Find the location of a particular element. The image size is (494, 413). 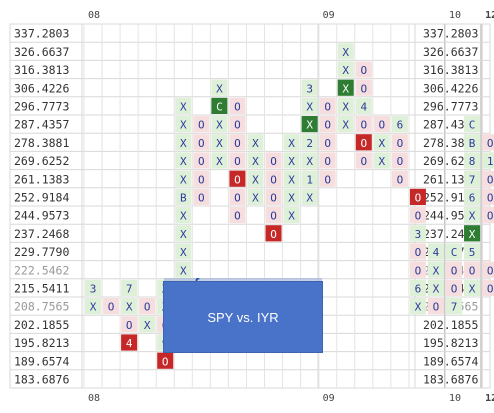

price-label-right: 189.6574 is located at coordinates (450, 361).